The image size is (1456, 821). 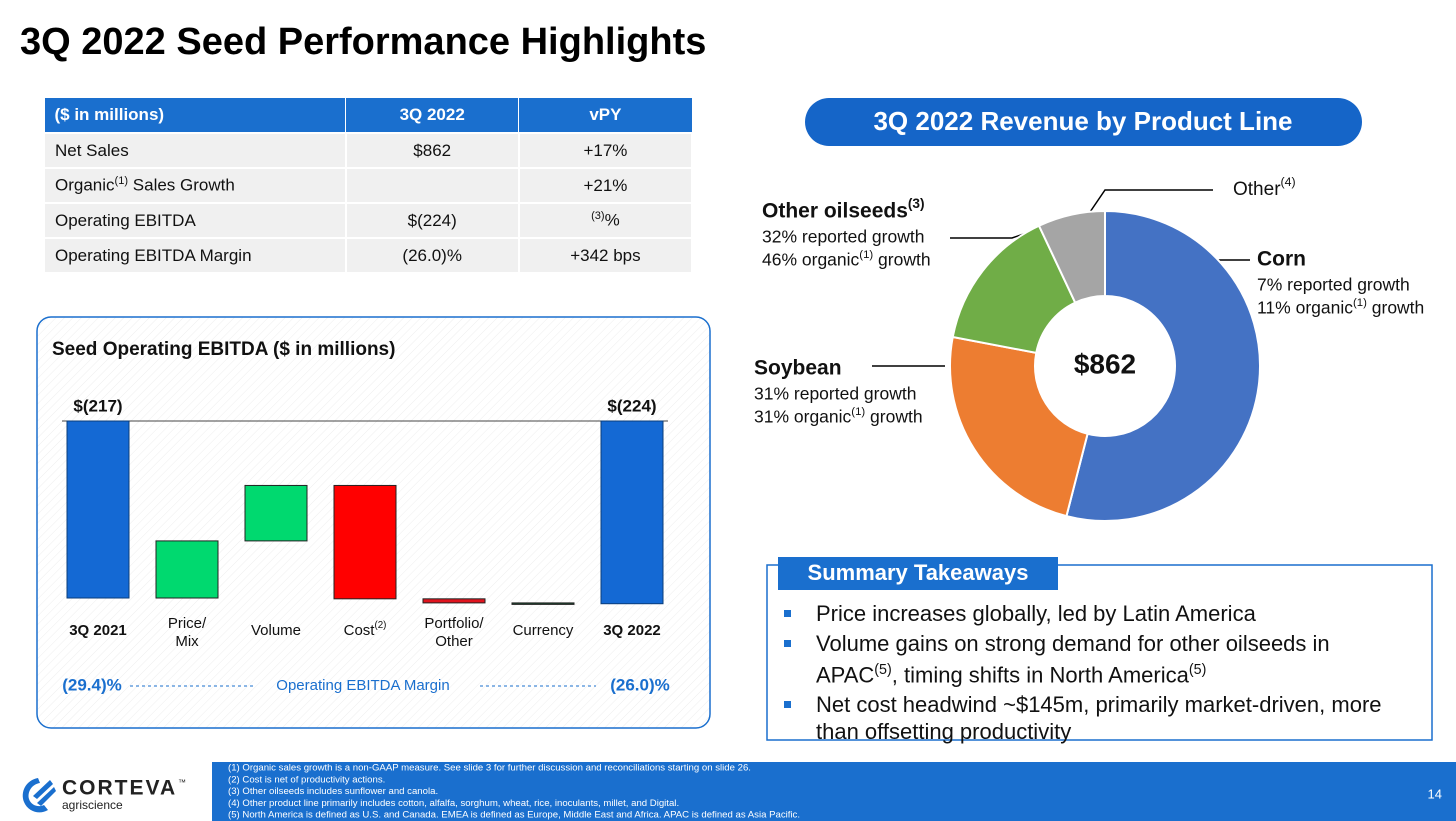 What do you see at coordinates (195, 220) in the screenshot?
I see `table-cell: Operating EBITDA` at bounding box center [195, 220].